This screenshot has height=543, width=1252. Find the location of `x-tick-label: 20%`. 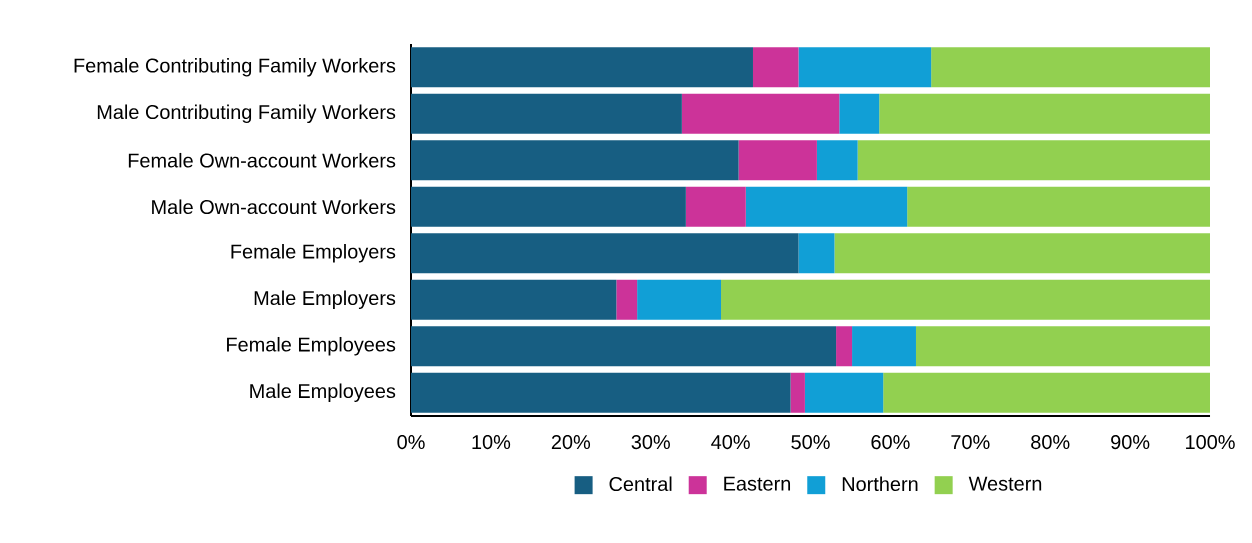

x-tick-label: 20% is located at coordinates (571, 442).